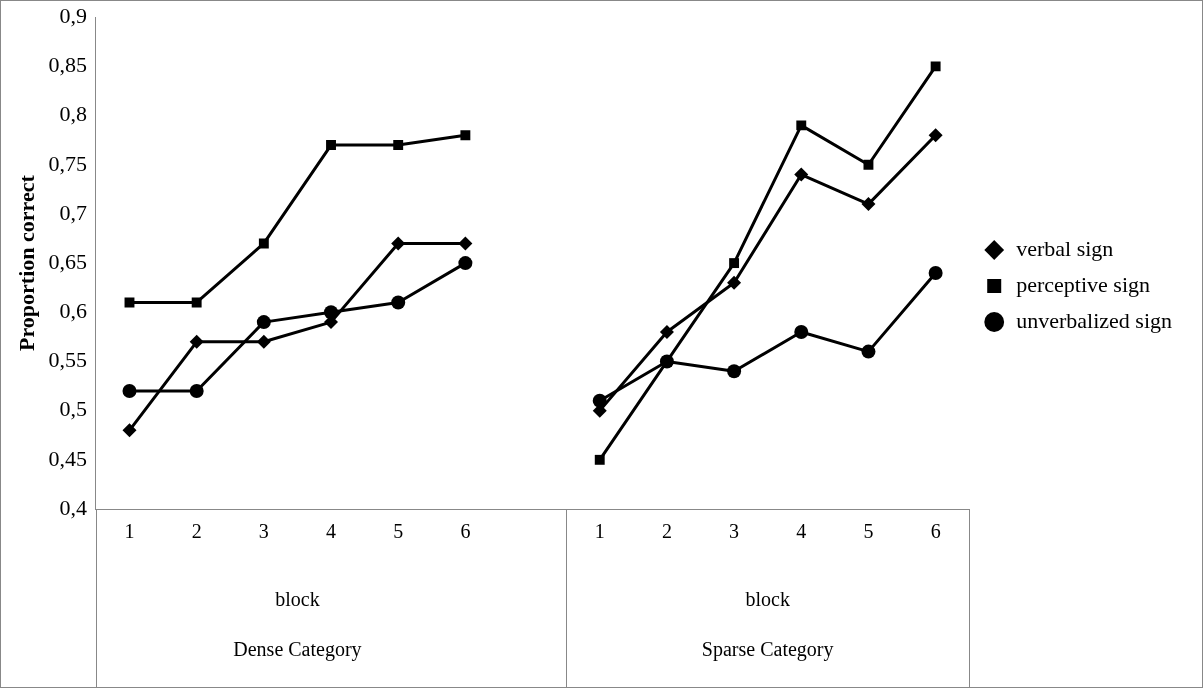  What do you see at coordinates (767, 650) in the screenshot?
I see `text: Sparse Category` at bounding box center [767, 650].